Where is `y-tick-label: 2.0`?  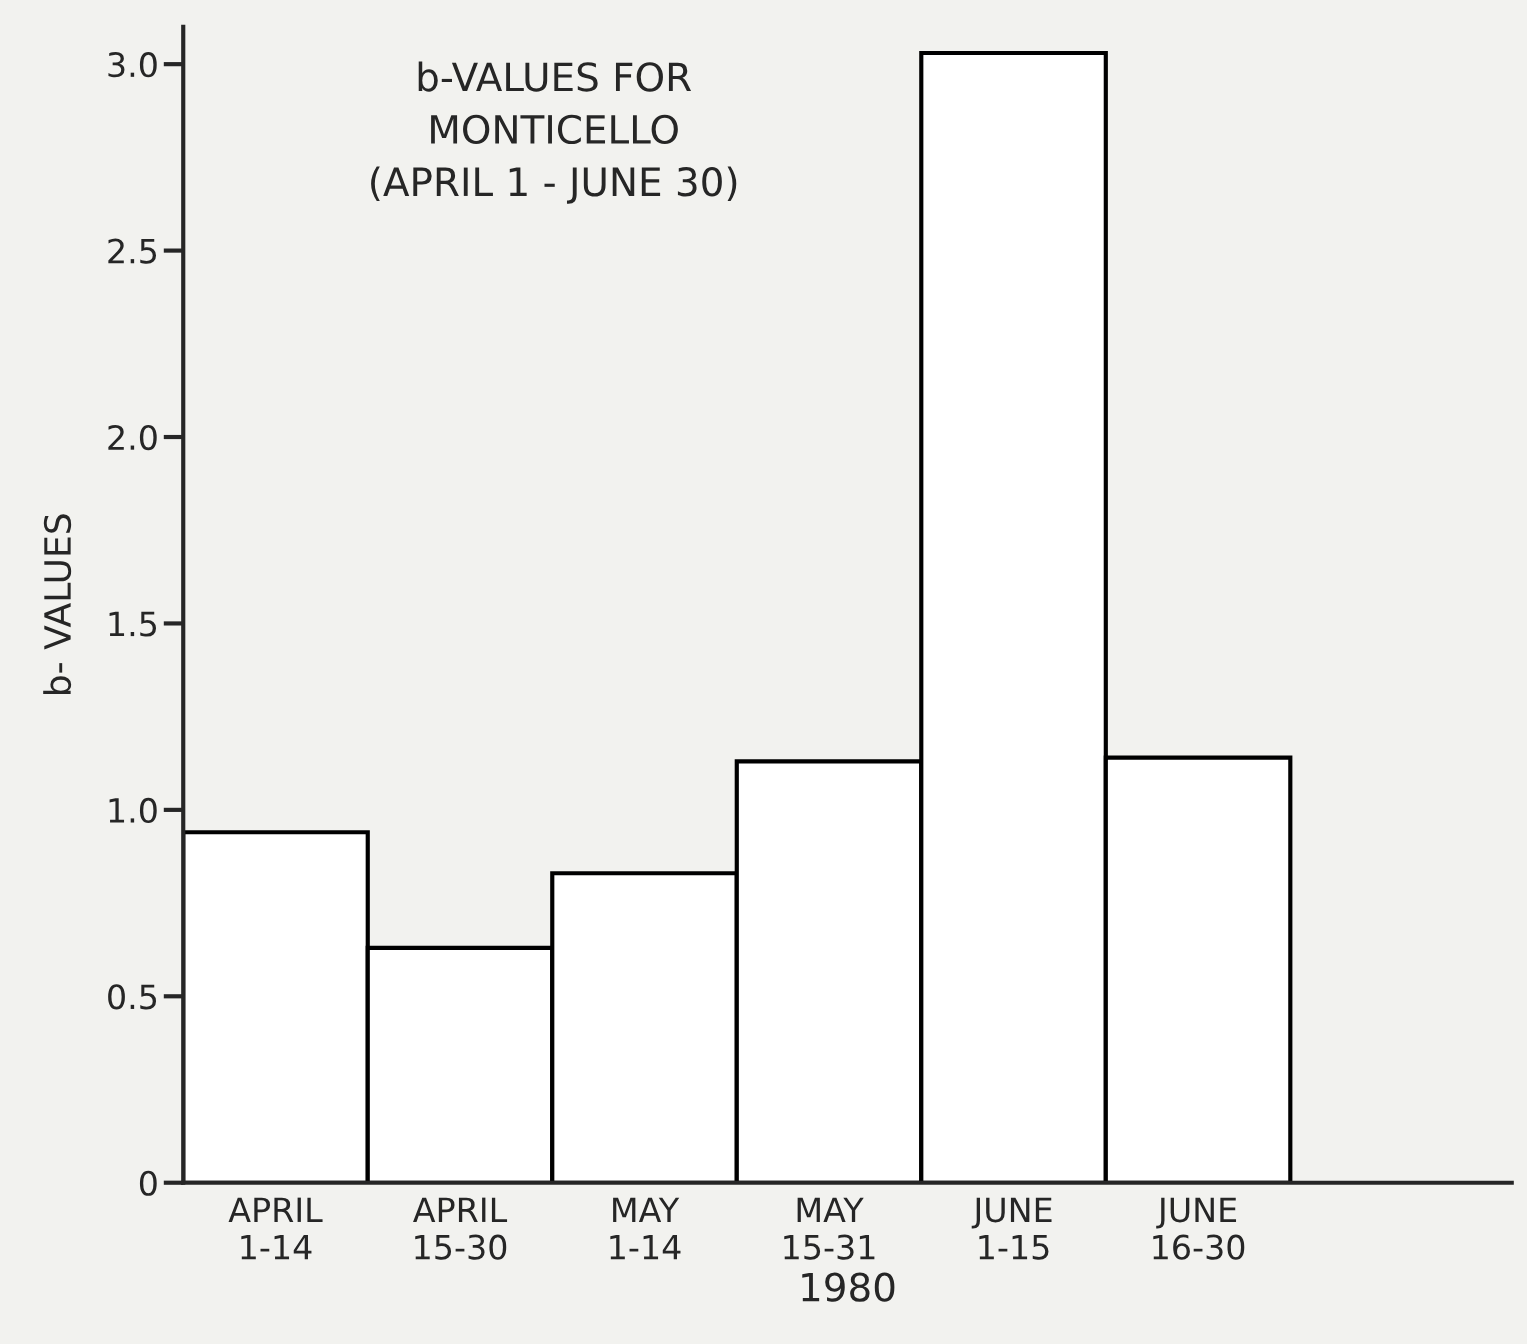 y-tick-label: 2.0 is located at coordinates (132, 437).